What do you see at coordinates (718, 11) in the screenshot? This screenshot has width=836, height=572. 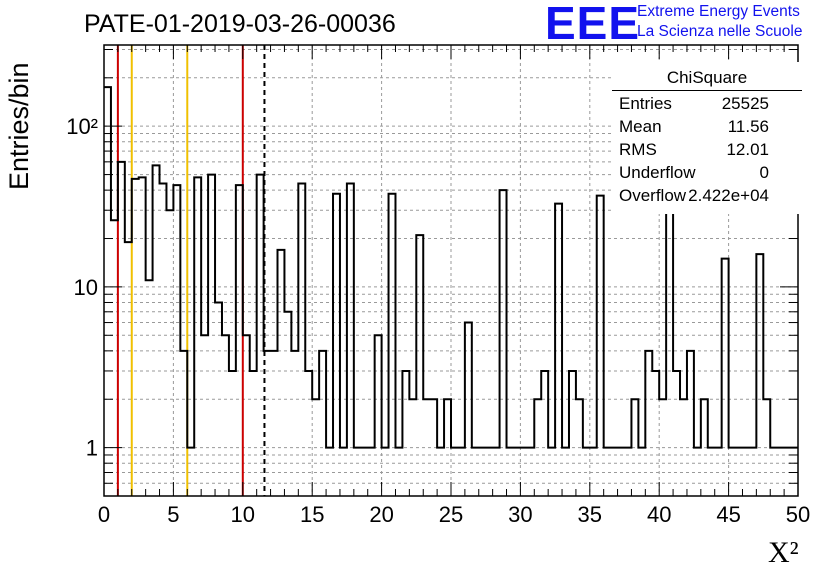 I see `logo-line-1: Extreme Energy Events` at bounding box center [718, 11].